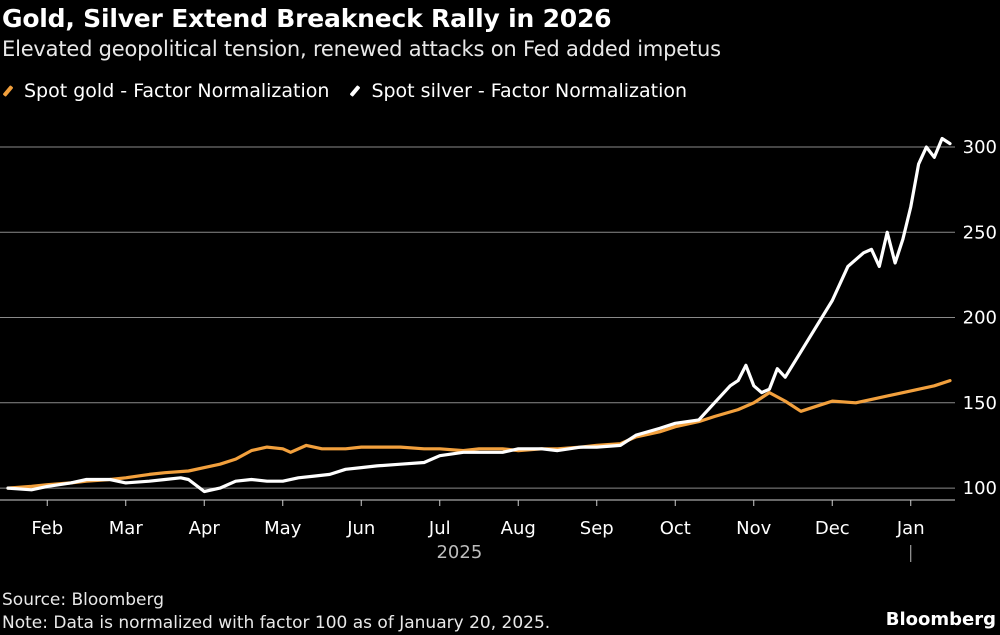 The width and height of the screenshot is (1000, 635). What do you see at coordinates (205, 528) in the screenshot?
I see `x-tick-label: Apr` at bounding box center [205, 528].